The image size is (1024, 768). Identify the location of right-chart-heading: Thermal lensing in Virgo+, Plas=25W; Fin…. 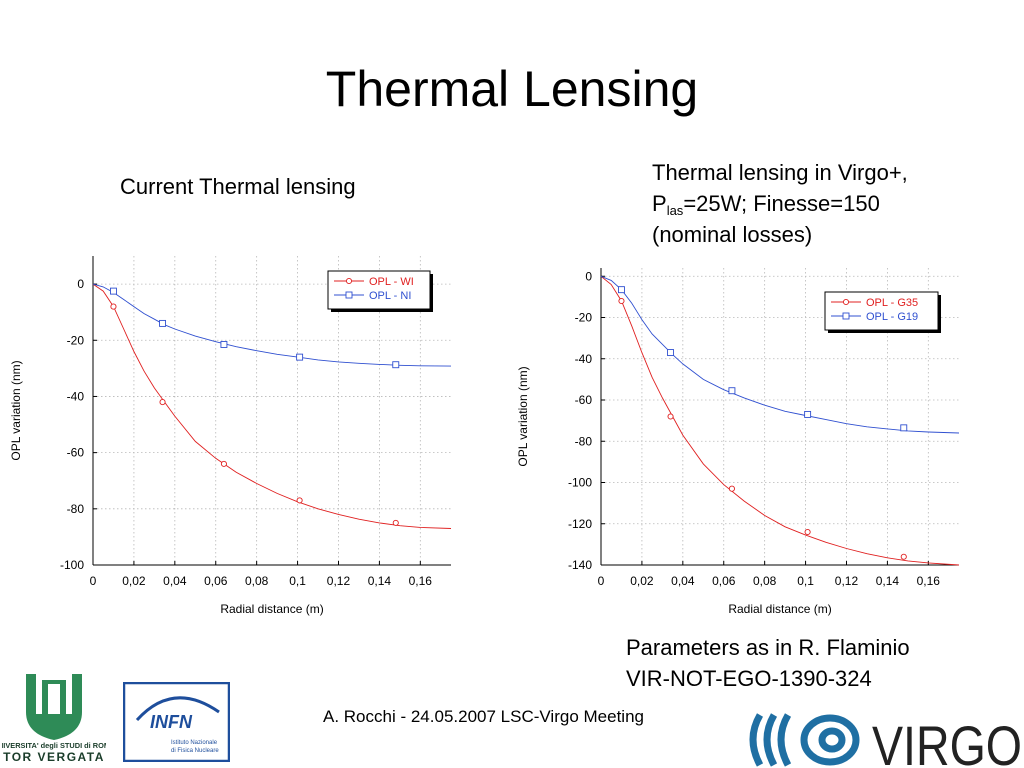
(780, 203).